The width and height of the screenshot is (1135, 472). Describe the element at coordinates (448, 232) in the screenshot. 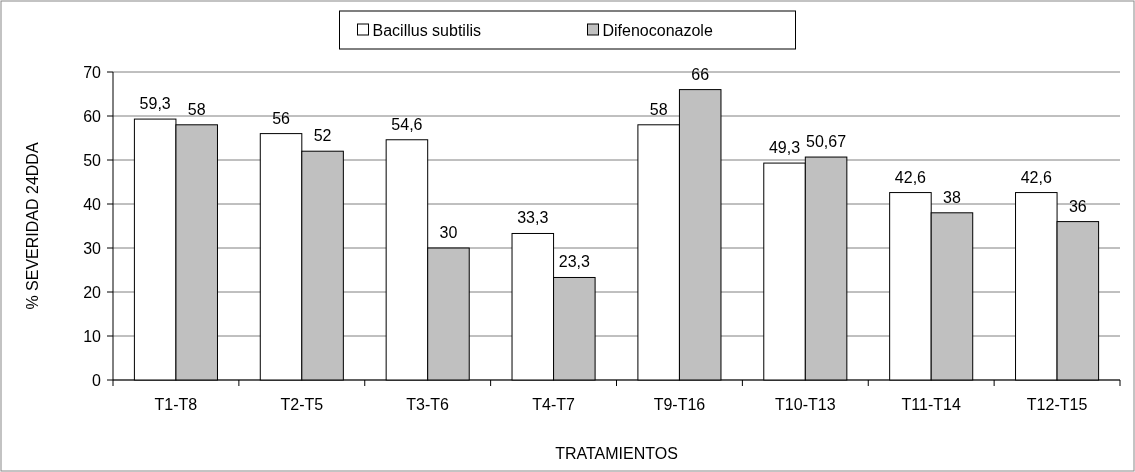

I see `data-label: 30` at that location.